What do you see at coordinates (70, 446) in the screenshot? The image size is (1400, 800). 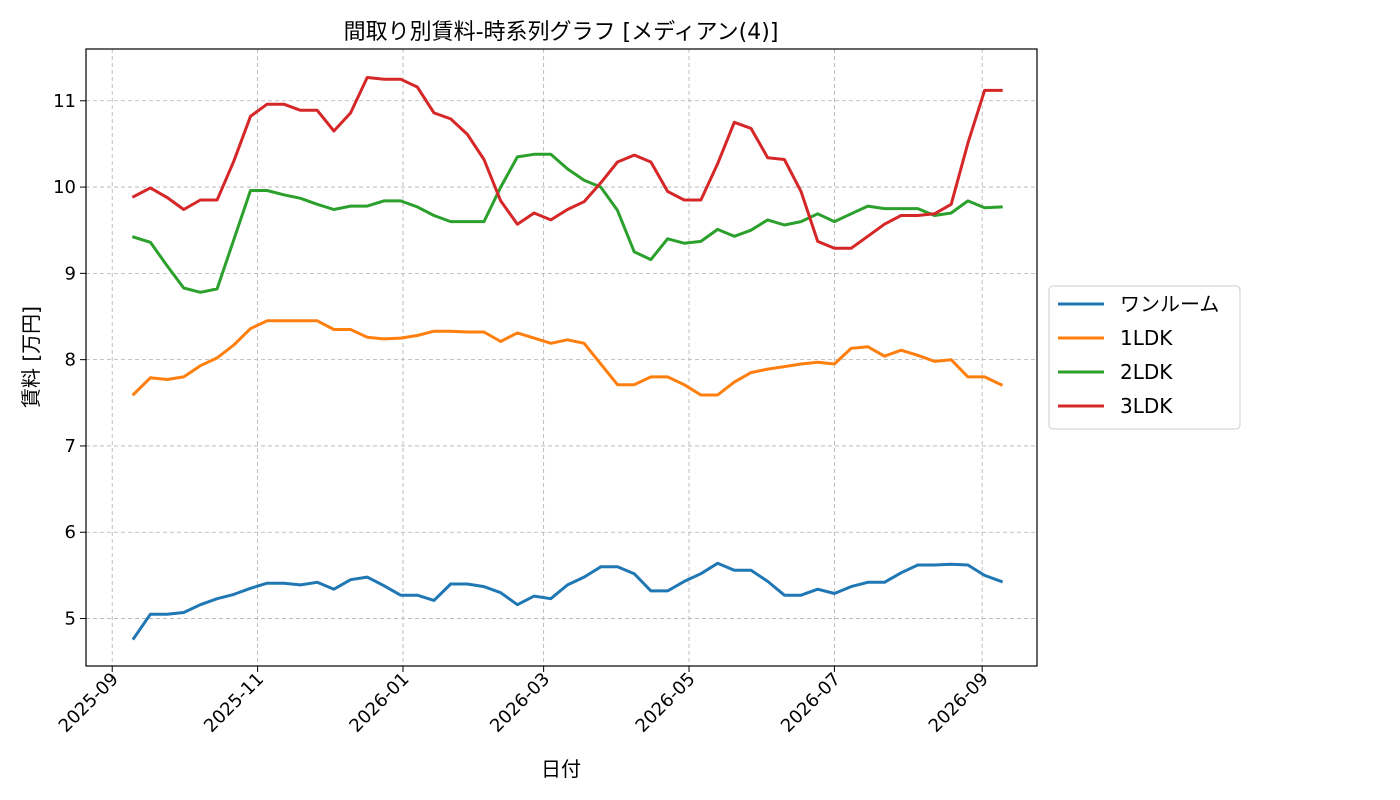 I see `y-tick-label: 7` at bounding box center [70, 446].